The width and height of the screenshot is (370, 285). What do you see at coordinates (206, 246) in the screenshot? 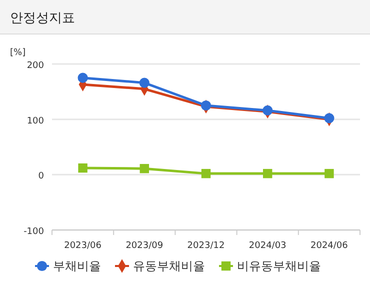
I see `x-tick-label: 2023/12` at bounding box center [206, 246].